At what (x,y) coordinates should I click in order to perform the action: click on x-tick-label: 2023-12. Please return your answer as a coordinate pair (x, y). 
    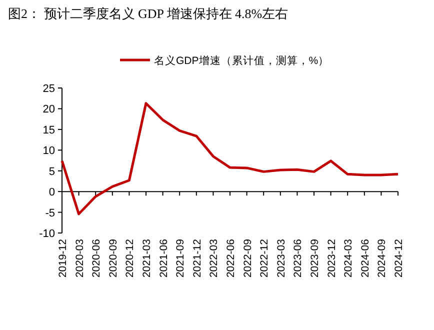
    Looking at the image, I should click on (332, 258).